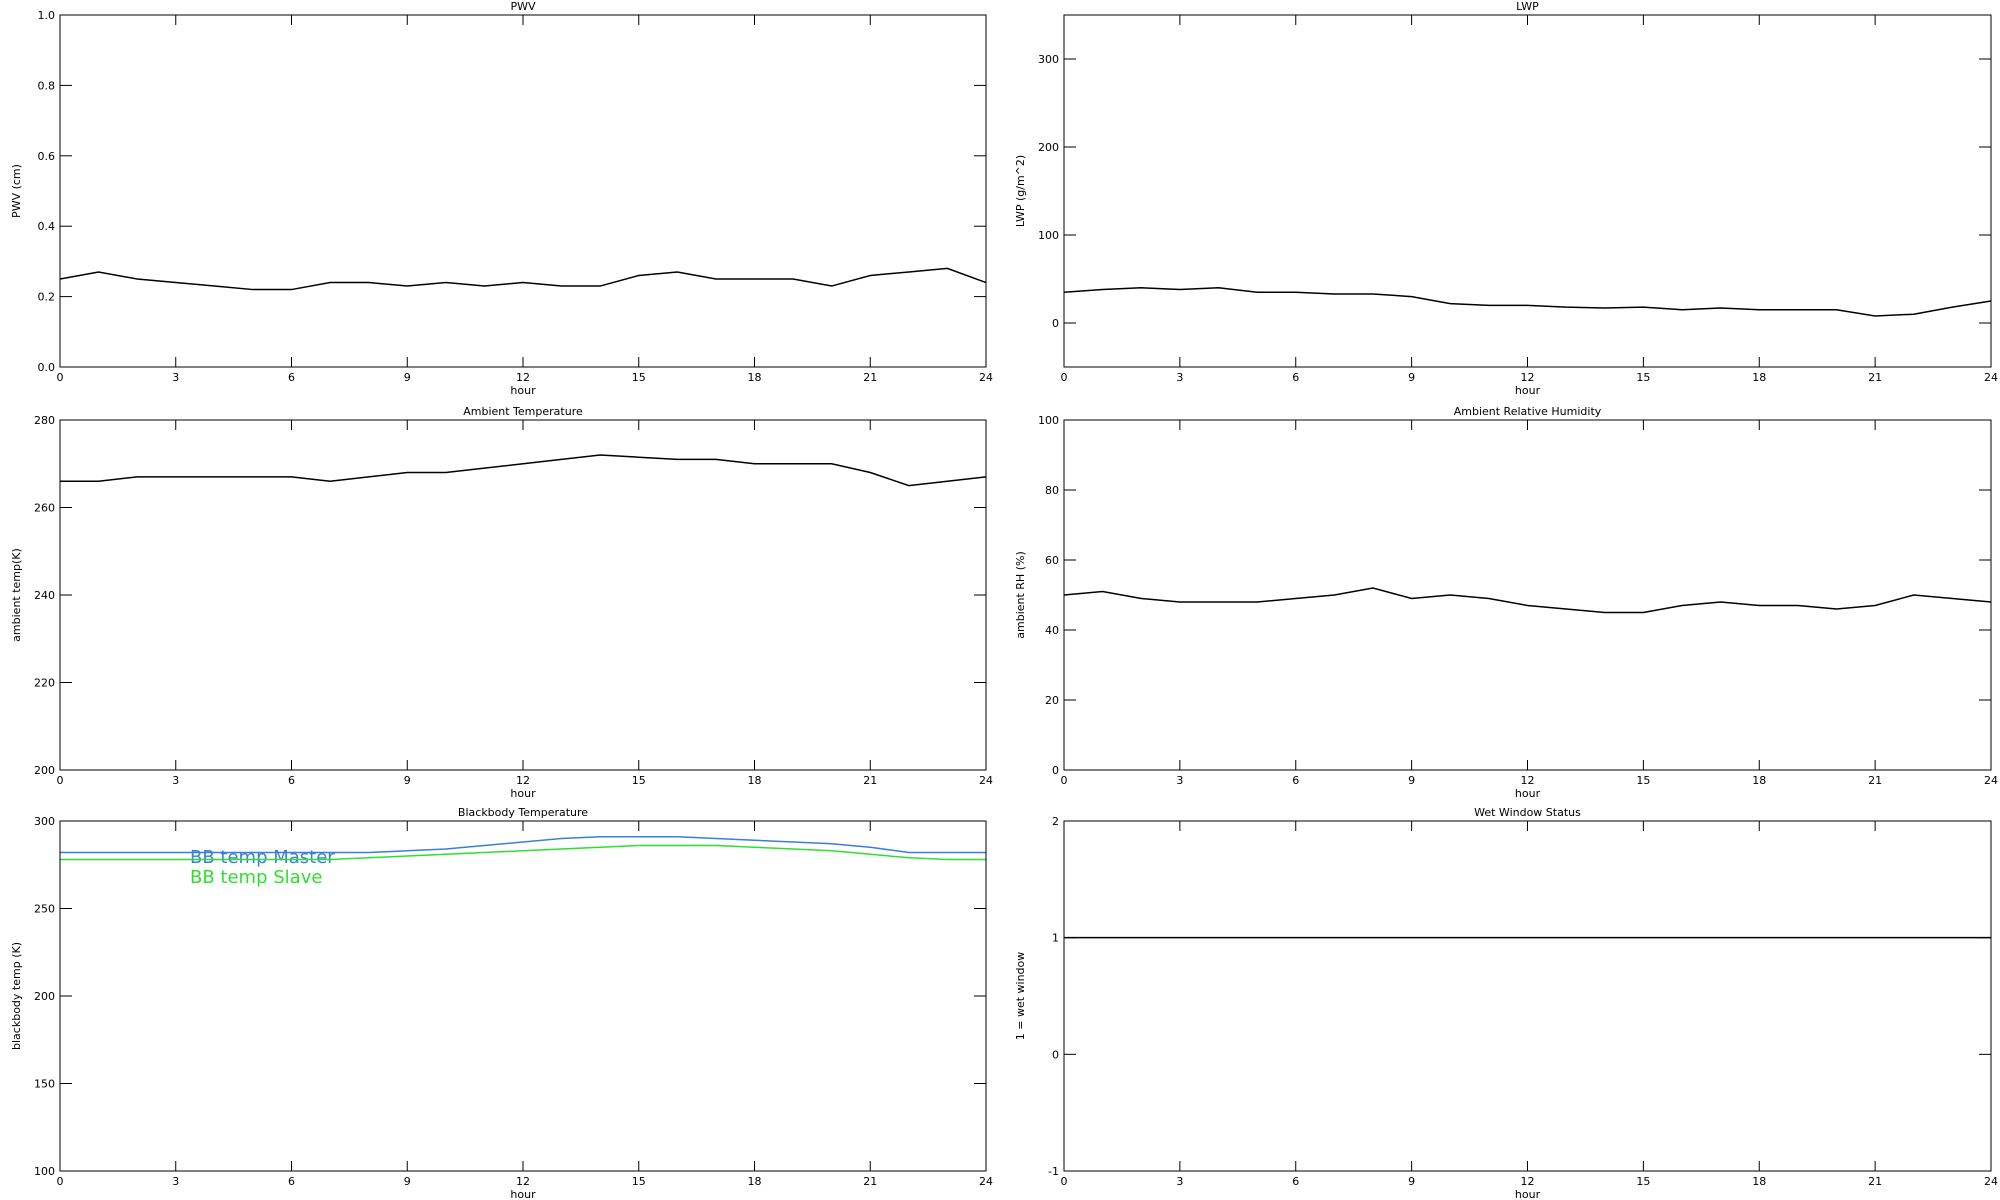 The image size is (2000, 1200). Describe the element at coordinates (256, 877) in the screenshot. I see `legend-entry: BB temp Slave` at that location.